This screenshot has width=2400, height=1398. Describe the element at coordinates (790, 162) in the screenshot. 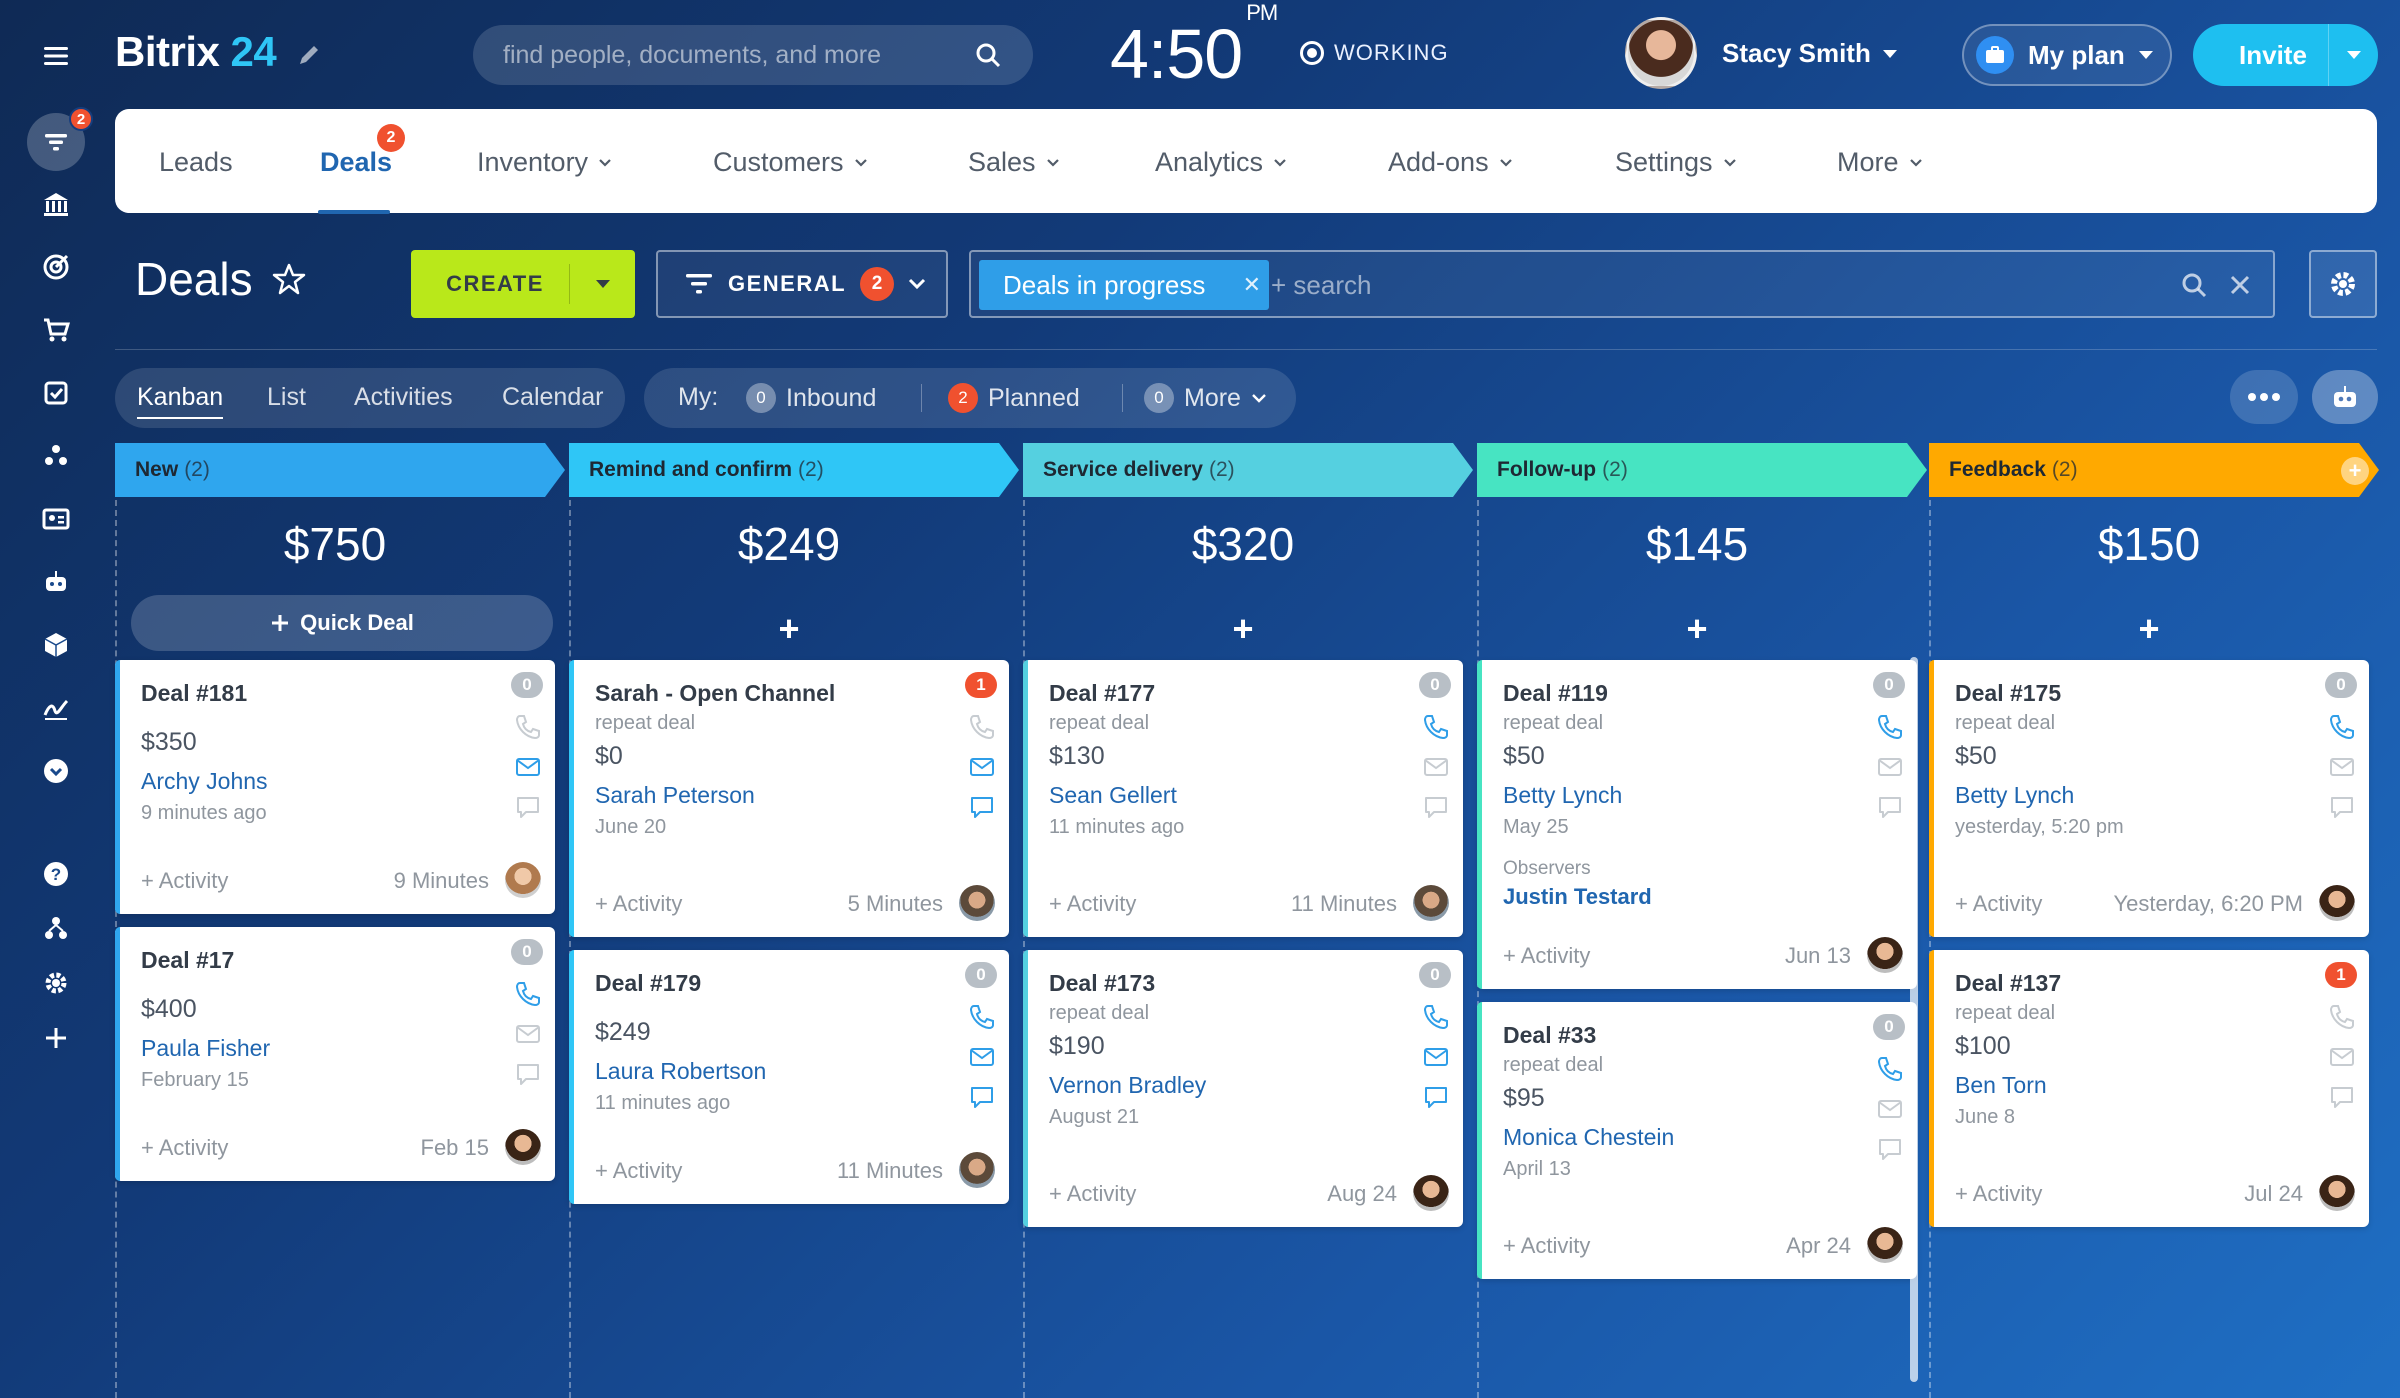

I see `nav-customers: Customers` at that location.